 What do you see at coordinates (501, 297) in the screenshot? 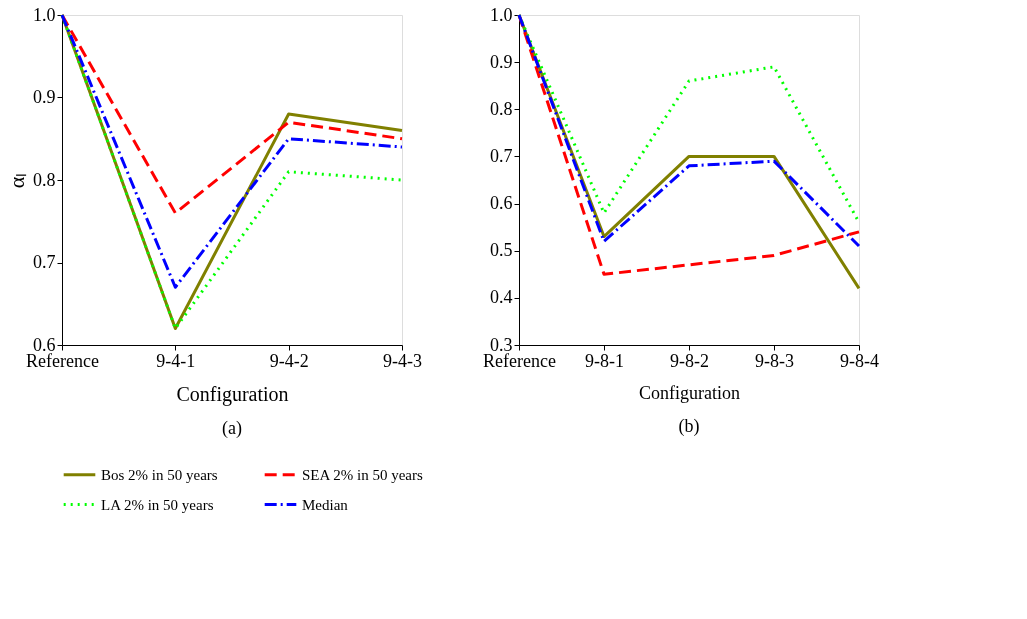
I see `y-tick-label: 0.4` at bounding box center [501, 297].